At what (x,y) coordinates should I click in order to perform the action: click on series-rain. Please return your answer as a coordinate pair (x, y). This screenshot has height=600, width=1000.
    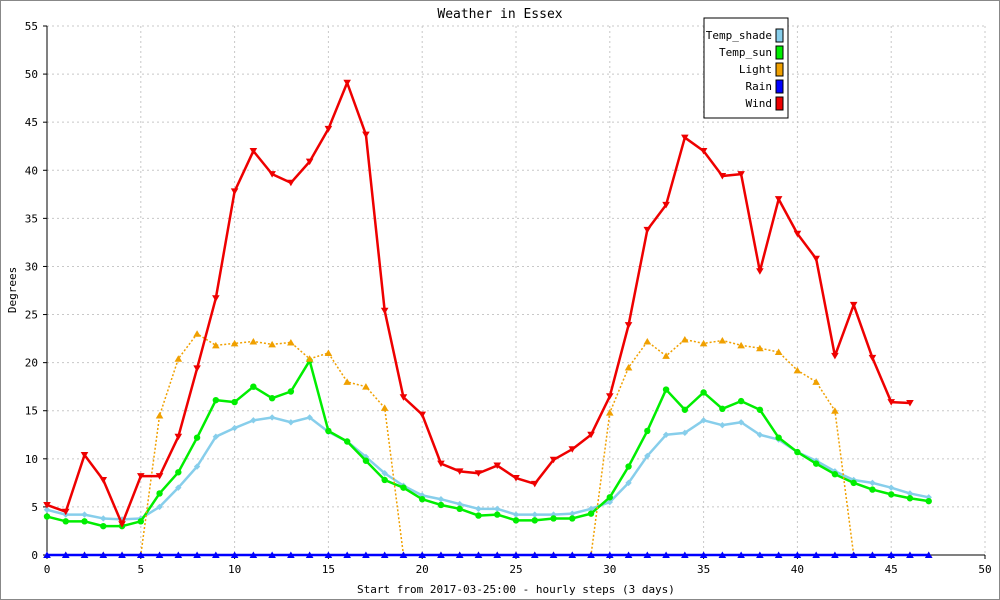
    Looking at the image, I should click on (488, 554).